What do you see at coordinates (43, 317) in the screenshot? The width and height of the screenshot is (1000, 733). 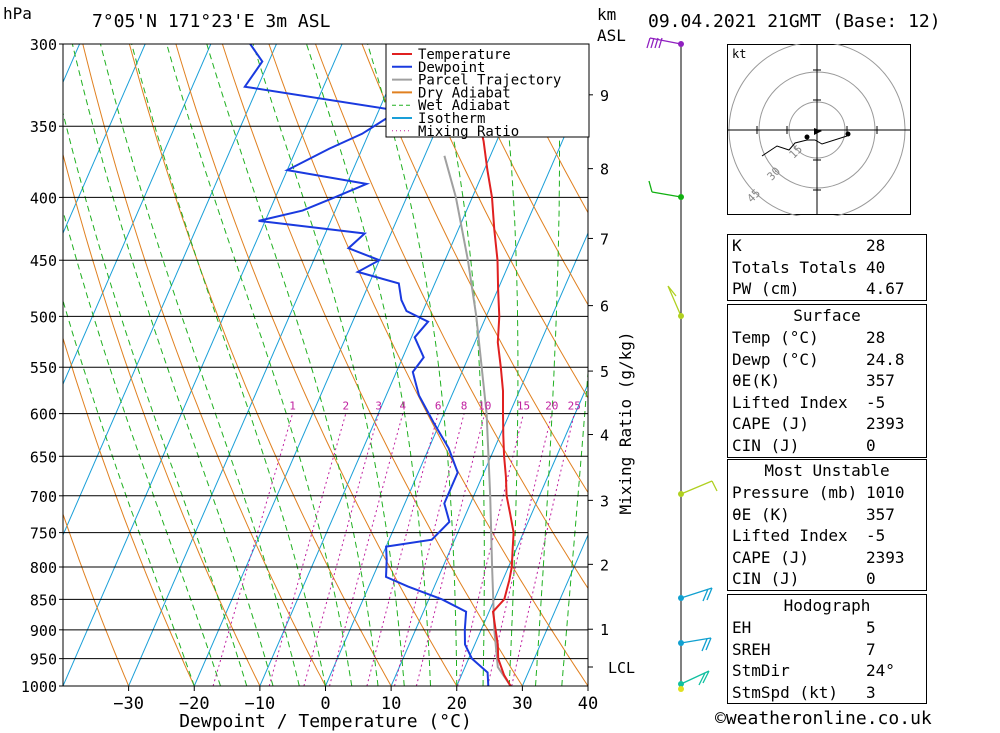 I see `pressure-tick-label: 500` at bounding box center [43, 317].